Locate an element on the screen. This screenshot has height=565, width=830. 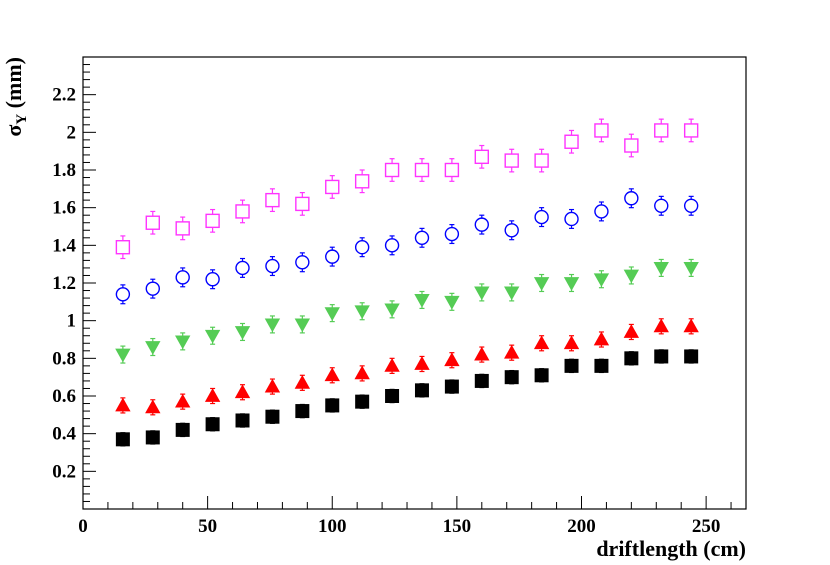
x-axis-title: driftlength (cm) is located at coordinates (671, 548).